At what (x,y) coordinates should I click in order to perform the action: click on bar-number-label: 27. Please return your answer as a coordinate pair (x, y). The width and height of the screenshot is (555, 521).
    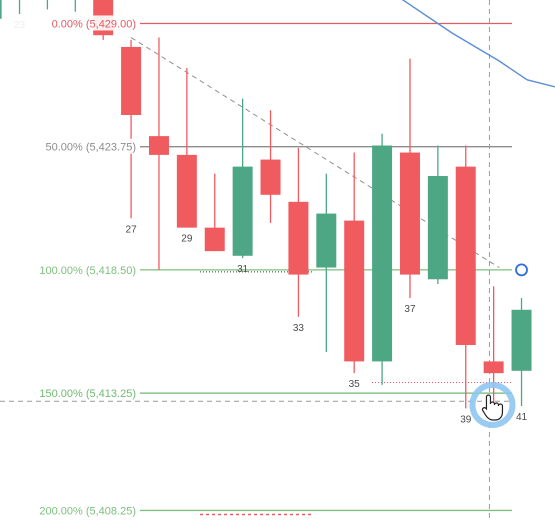
    Looking at the image, I should click on (132, 229).